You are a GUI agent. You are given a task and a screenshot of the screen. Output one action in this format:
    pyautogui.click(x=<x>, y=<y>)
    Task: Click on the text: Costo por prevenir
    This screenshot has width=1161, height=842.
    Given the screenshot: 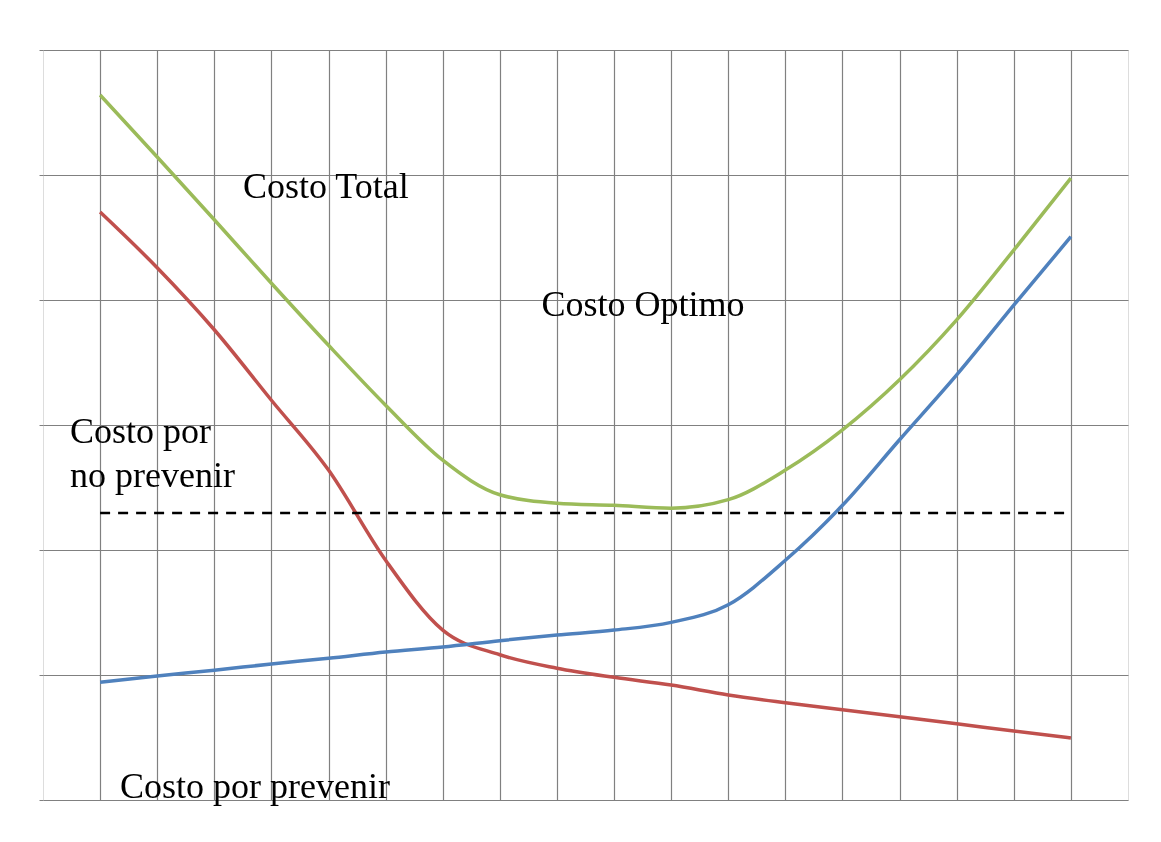 What is the action you would take?
    pyautogui.click(x=255, y=786)
    